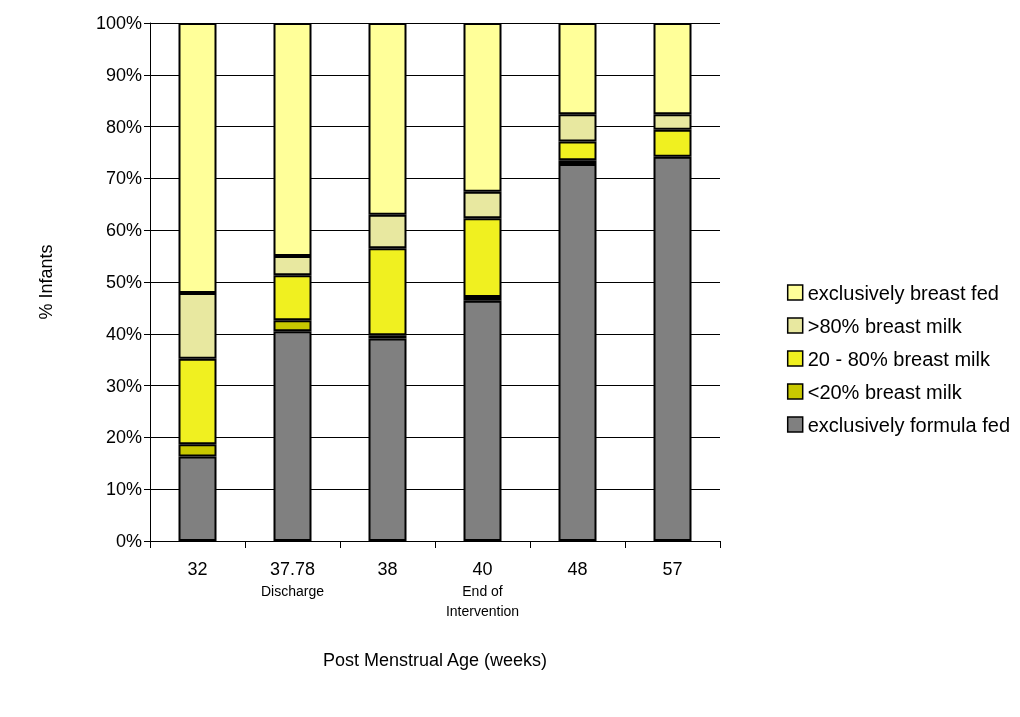 The height and width of the screenshot is (717, 1020). What do you see at coordinates (123, 282) in the screenshot?
I see `y-tick-label: 50%` at bounding box center [123, 282].